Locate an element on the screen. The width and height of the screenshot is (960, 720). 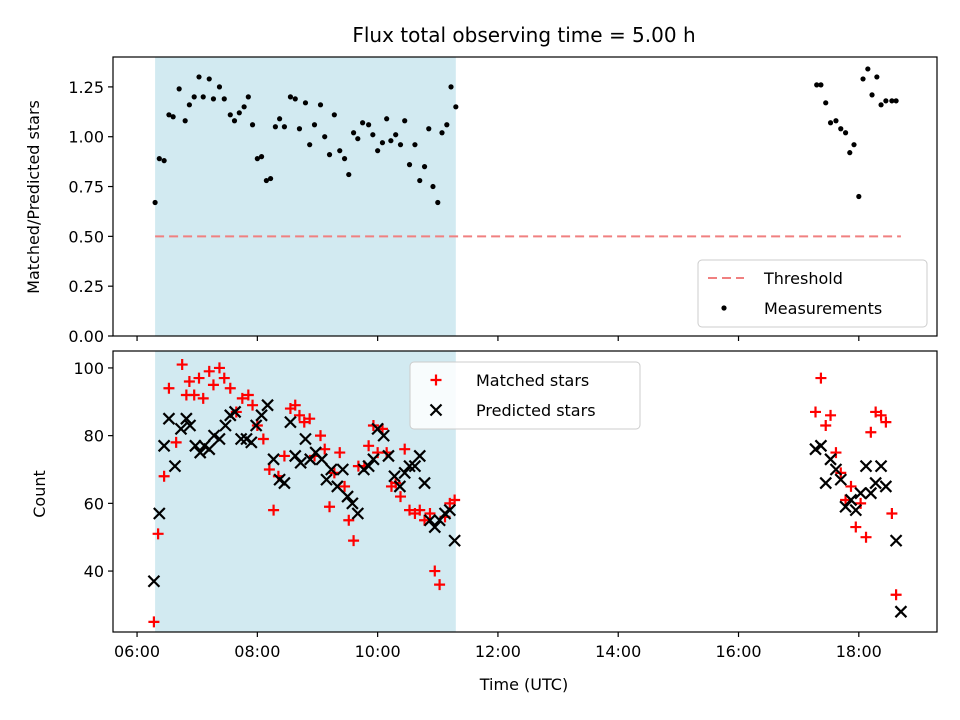
x-tick-label: 16:00 is located at coordinates (738, 651).